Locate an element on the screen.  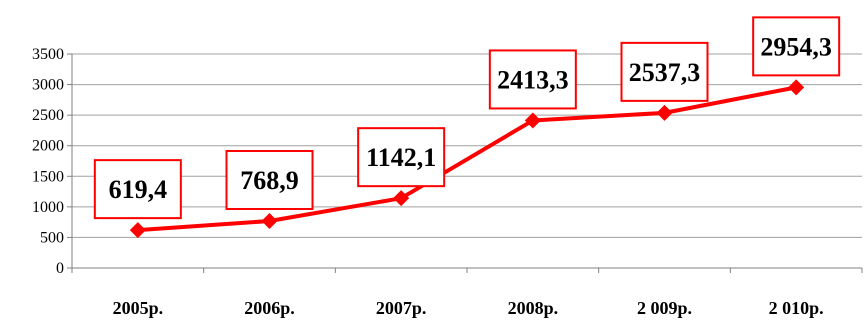
y-tick-label: 500 is located at coordinates (52, 237).